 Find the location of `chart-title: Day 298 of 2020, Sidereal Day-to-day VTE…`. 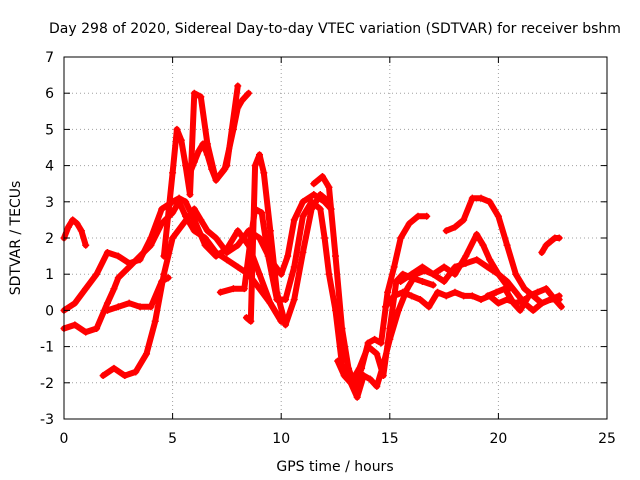

chart-title: Day 298 of 2020, Sidereal Day-to-day VTE… is located at coordinates (335, 29).